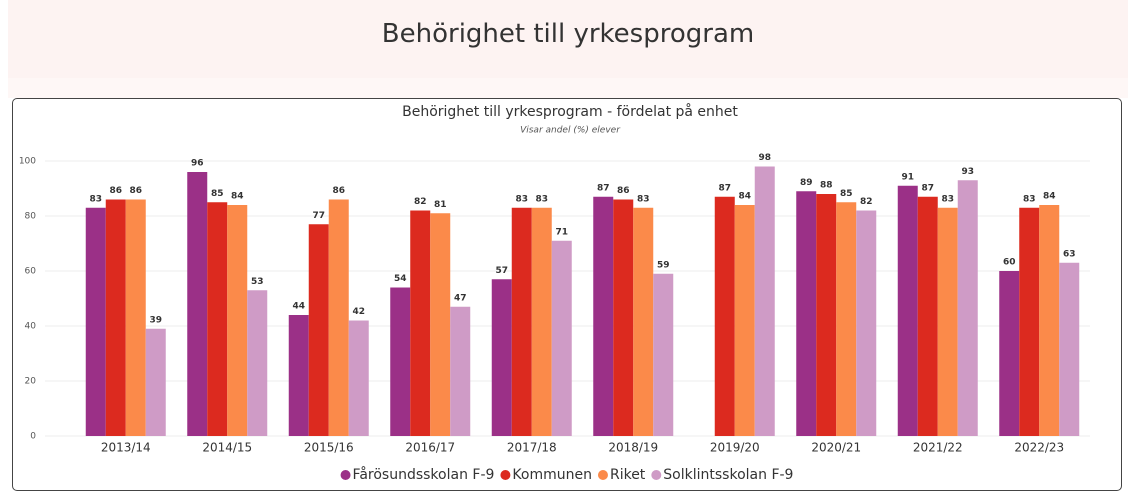 The image size is (1128, 494). Describe the element at coordinates (728, 475) in the screenshot. I see `legend-label: Solklintsskolan F-9` at that location.